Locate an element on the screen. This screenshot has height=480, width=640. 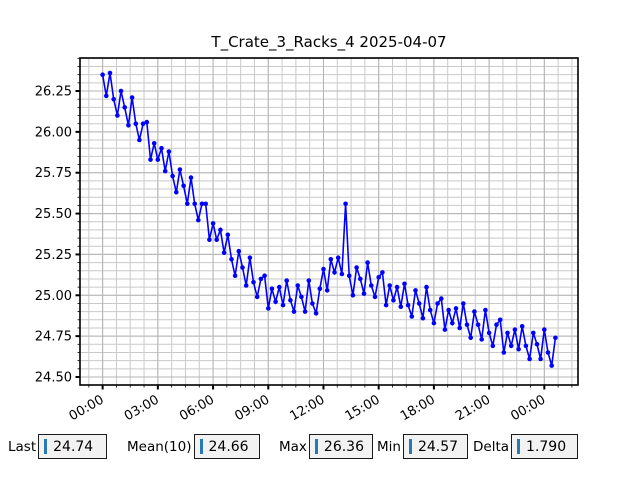
last-value: 24.74 is located at coordinates (73, 446).